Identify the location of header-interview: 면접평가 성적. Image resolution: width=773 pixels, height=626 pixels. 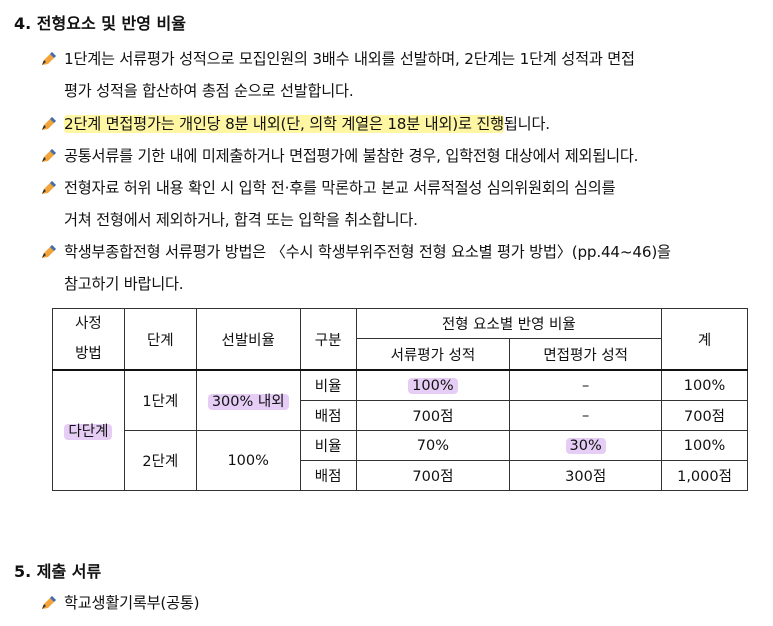
(586, 354).